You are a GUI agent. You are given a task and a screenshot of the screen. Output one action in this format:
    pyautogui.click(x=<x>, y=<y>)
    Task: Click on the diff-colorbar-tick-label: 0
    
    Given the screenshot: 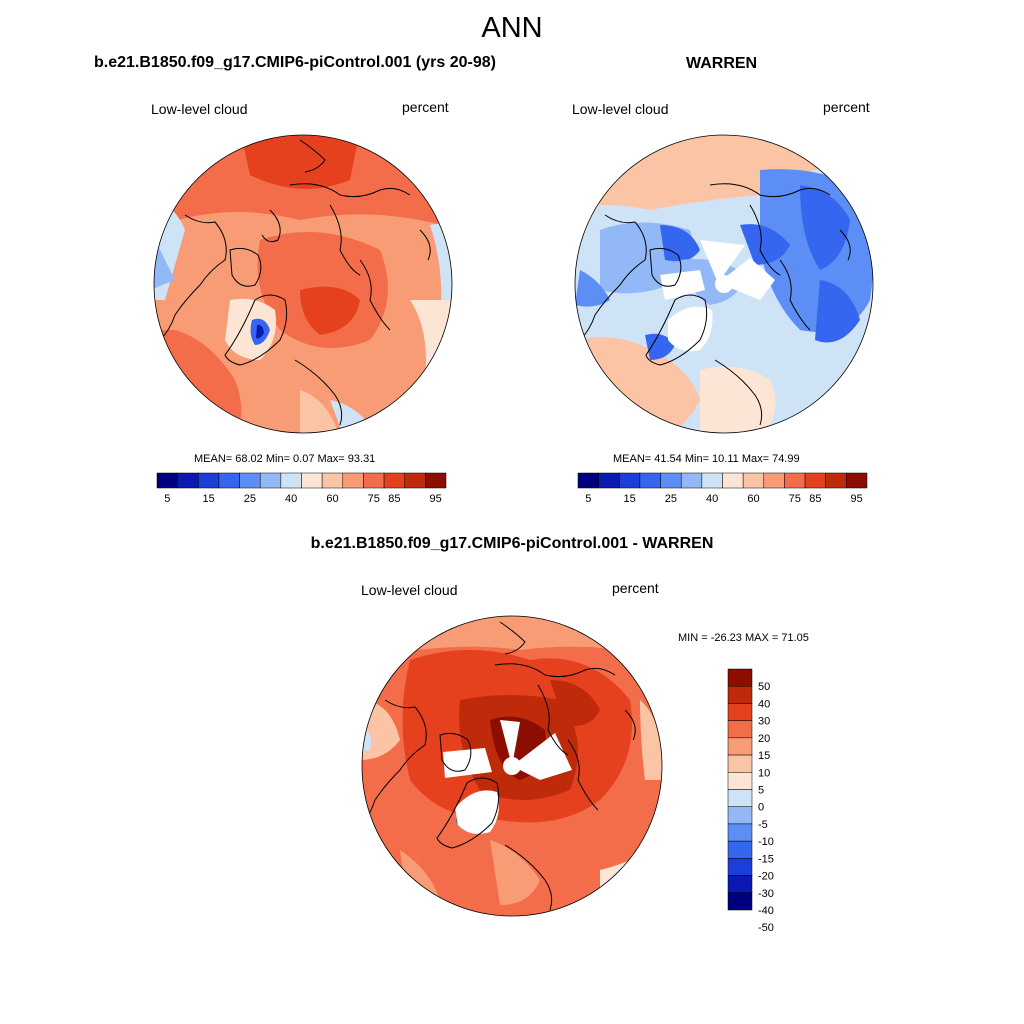 What is the action you would take?
    pyautogui.click(x=761, y=808)
    